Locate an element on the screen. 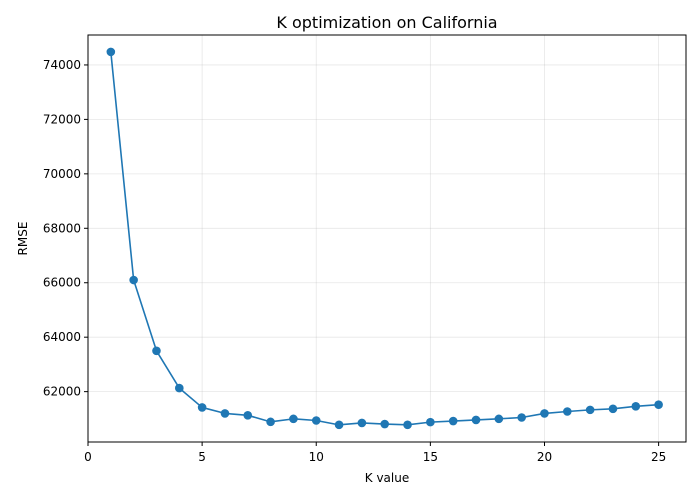  x-tick-label: 10 is located at coordinates (316, 457).